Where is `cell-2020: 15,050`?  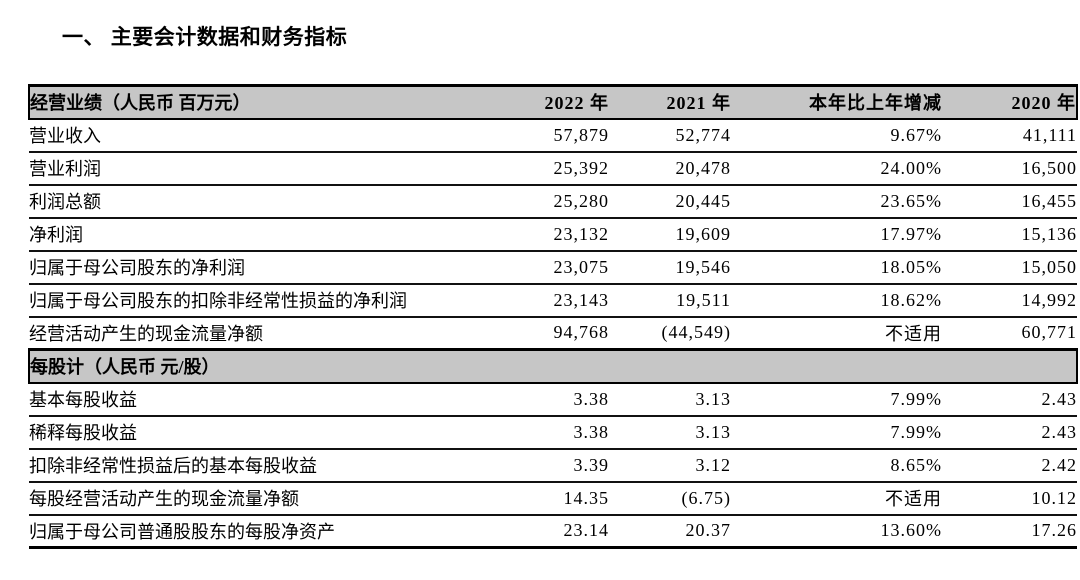 cell-2020: 15,050 is located at coordinates (1009, 267).